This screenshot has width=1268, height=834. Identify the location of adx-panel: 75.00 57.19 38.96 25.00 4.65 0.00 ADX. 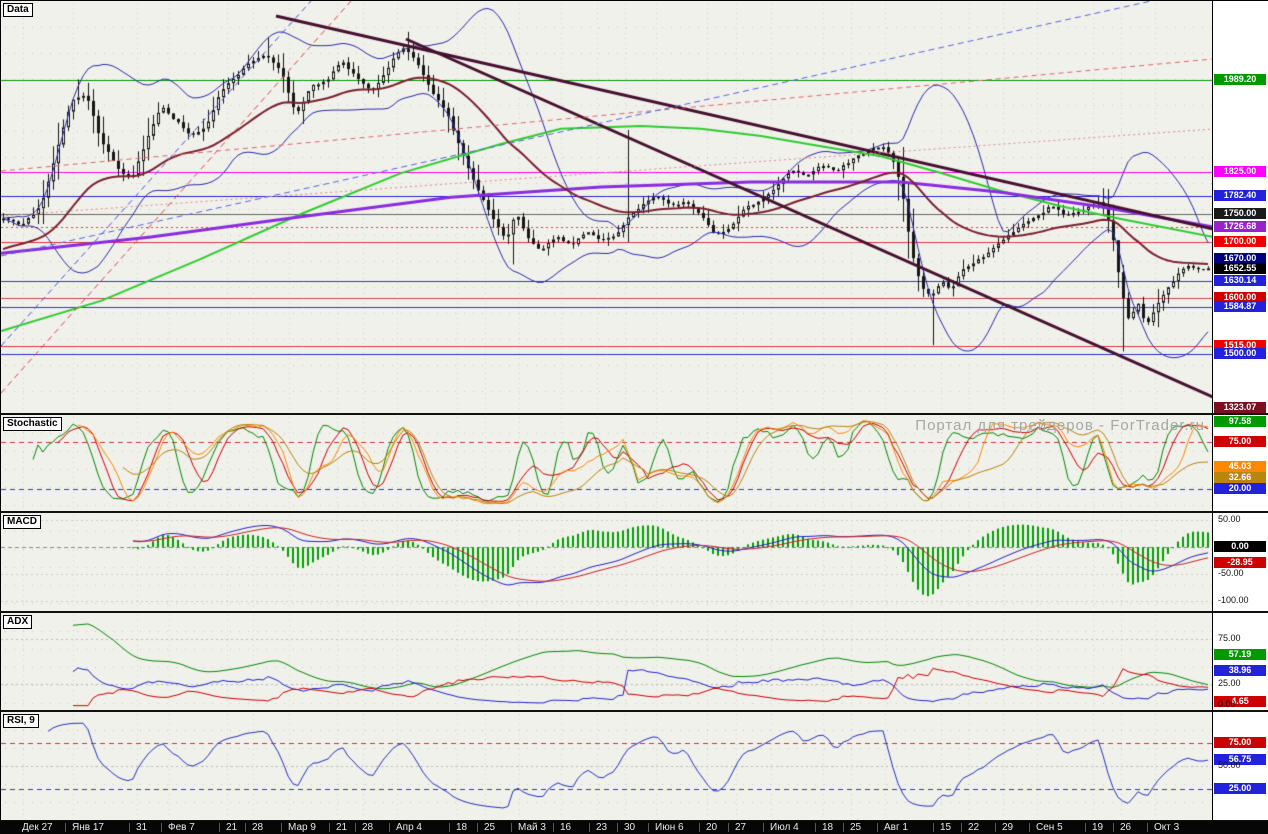
(634, 661).